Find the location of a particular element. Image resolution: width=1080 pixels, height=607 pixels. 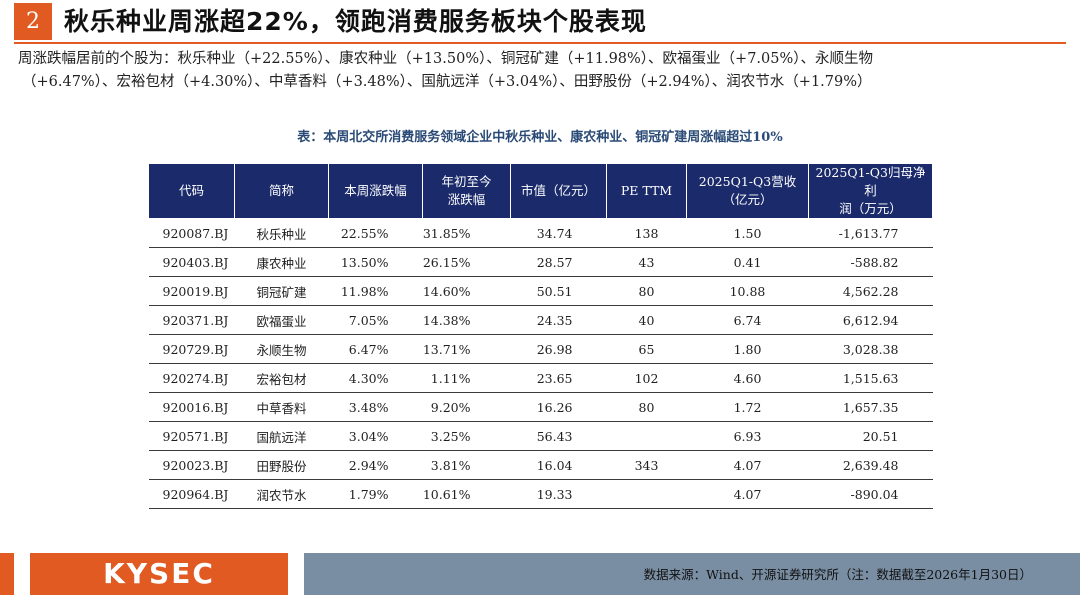

cell-name: 中草香料 is located at coordinates (281, 407).